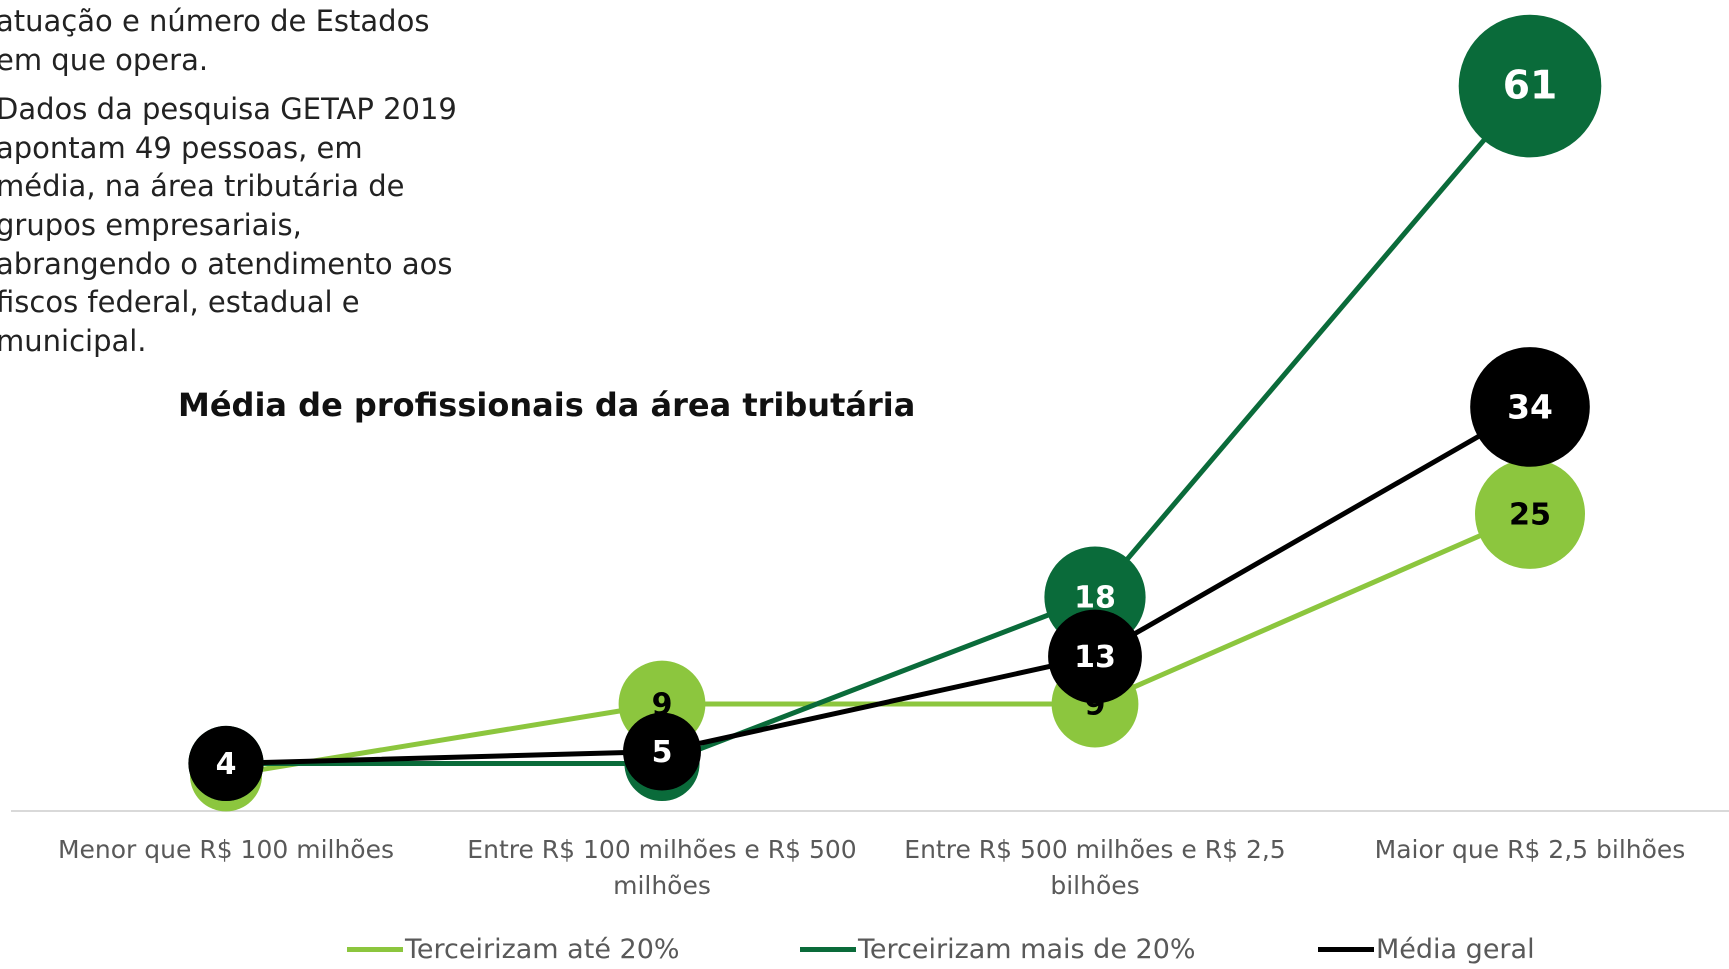  I want to click on intro-line: fiscos federal, estadual e, so click(180, 302).